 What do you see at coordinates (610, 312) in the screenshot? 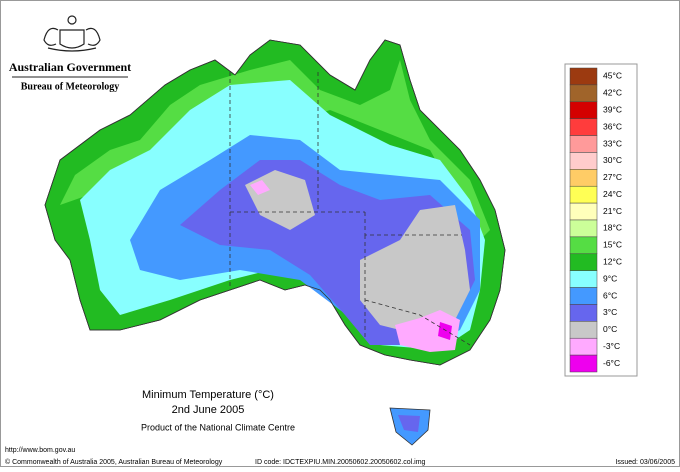
I see `legend-label: 3°C` at bounding box center [610, 312].